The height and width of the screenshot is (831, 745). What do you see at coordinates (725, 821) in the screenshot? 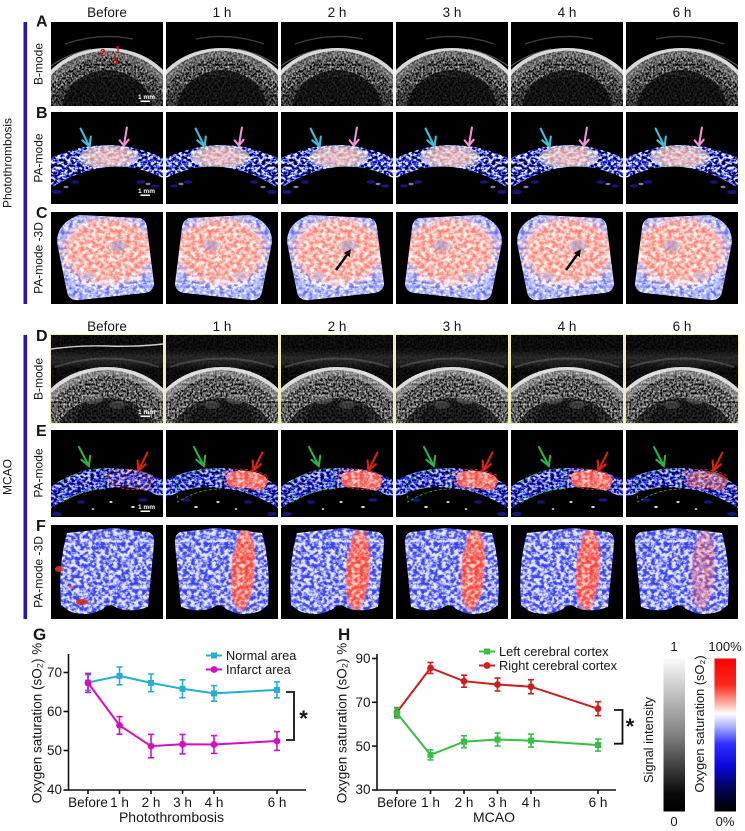
I see `svg-text: 0%` at bounding box center [725, 821].